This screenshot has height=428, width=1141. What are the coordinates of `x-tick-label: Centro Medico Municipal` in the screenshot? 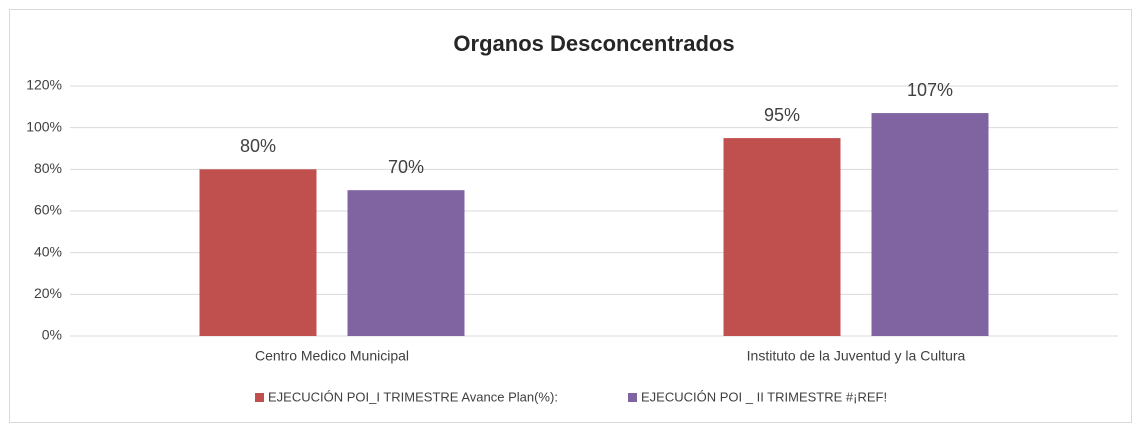 It's located at (332, 356).